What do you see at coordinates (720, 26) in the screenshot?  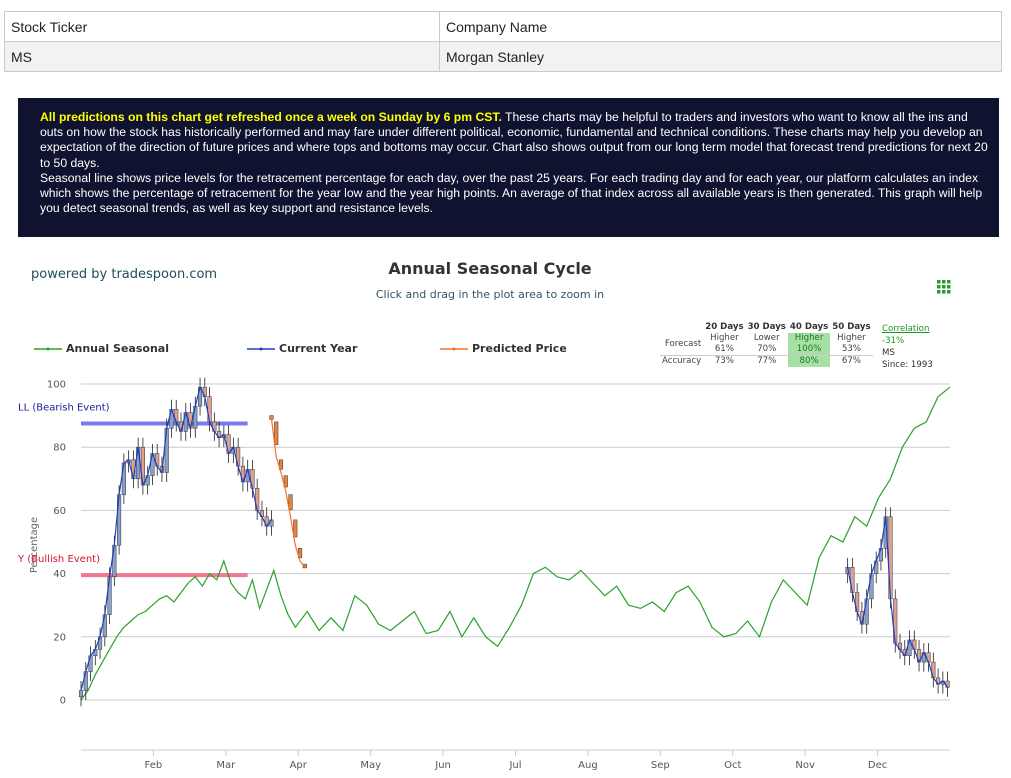 I see `company-header: Company Name` at bounding box center [720, 26].